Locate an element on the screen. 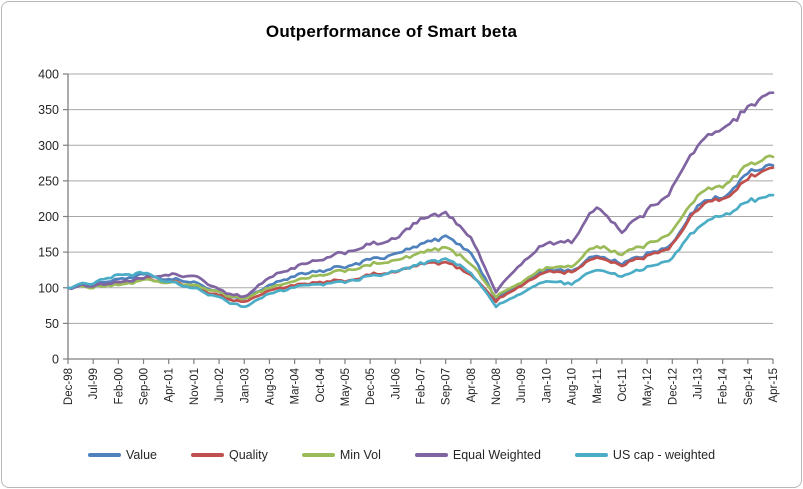 This screenshot has height=489, width=803. x-axis-label: Jan-10 is located at coordinates (547, 385).